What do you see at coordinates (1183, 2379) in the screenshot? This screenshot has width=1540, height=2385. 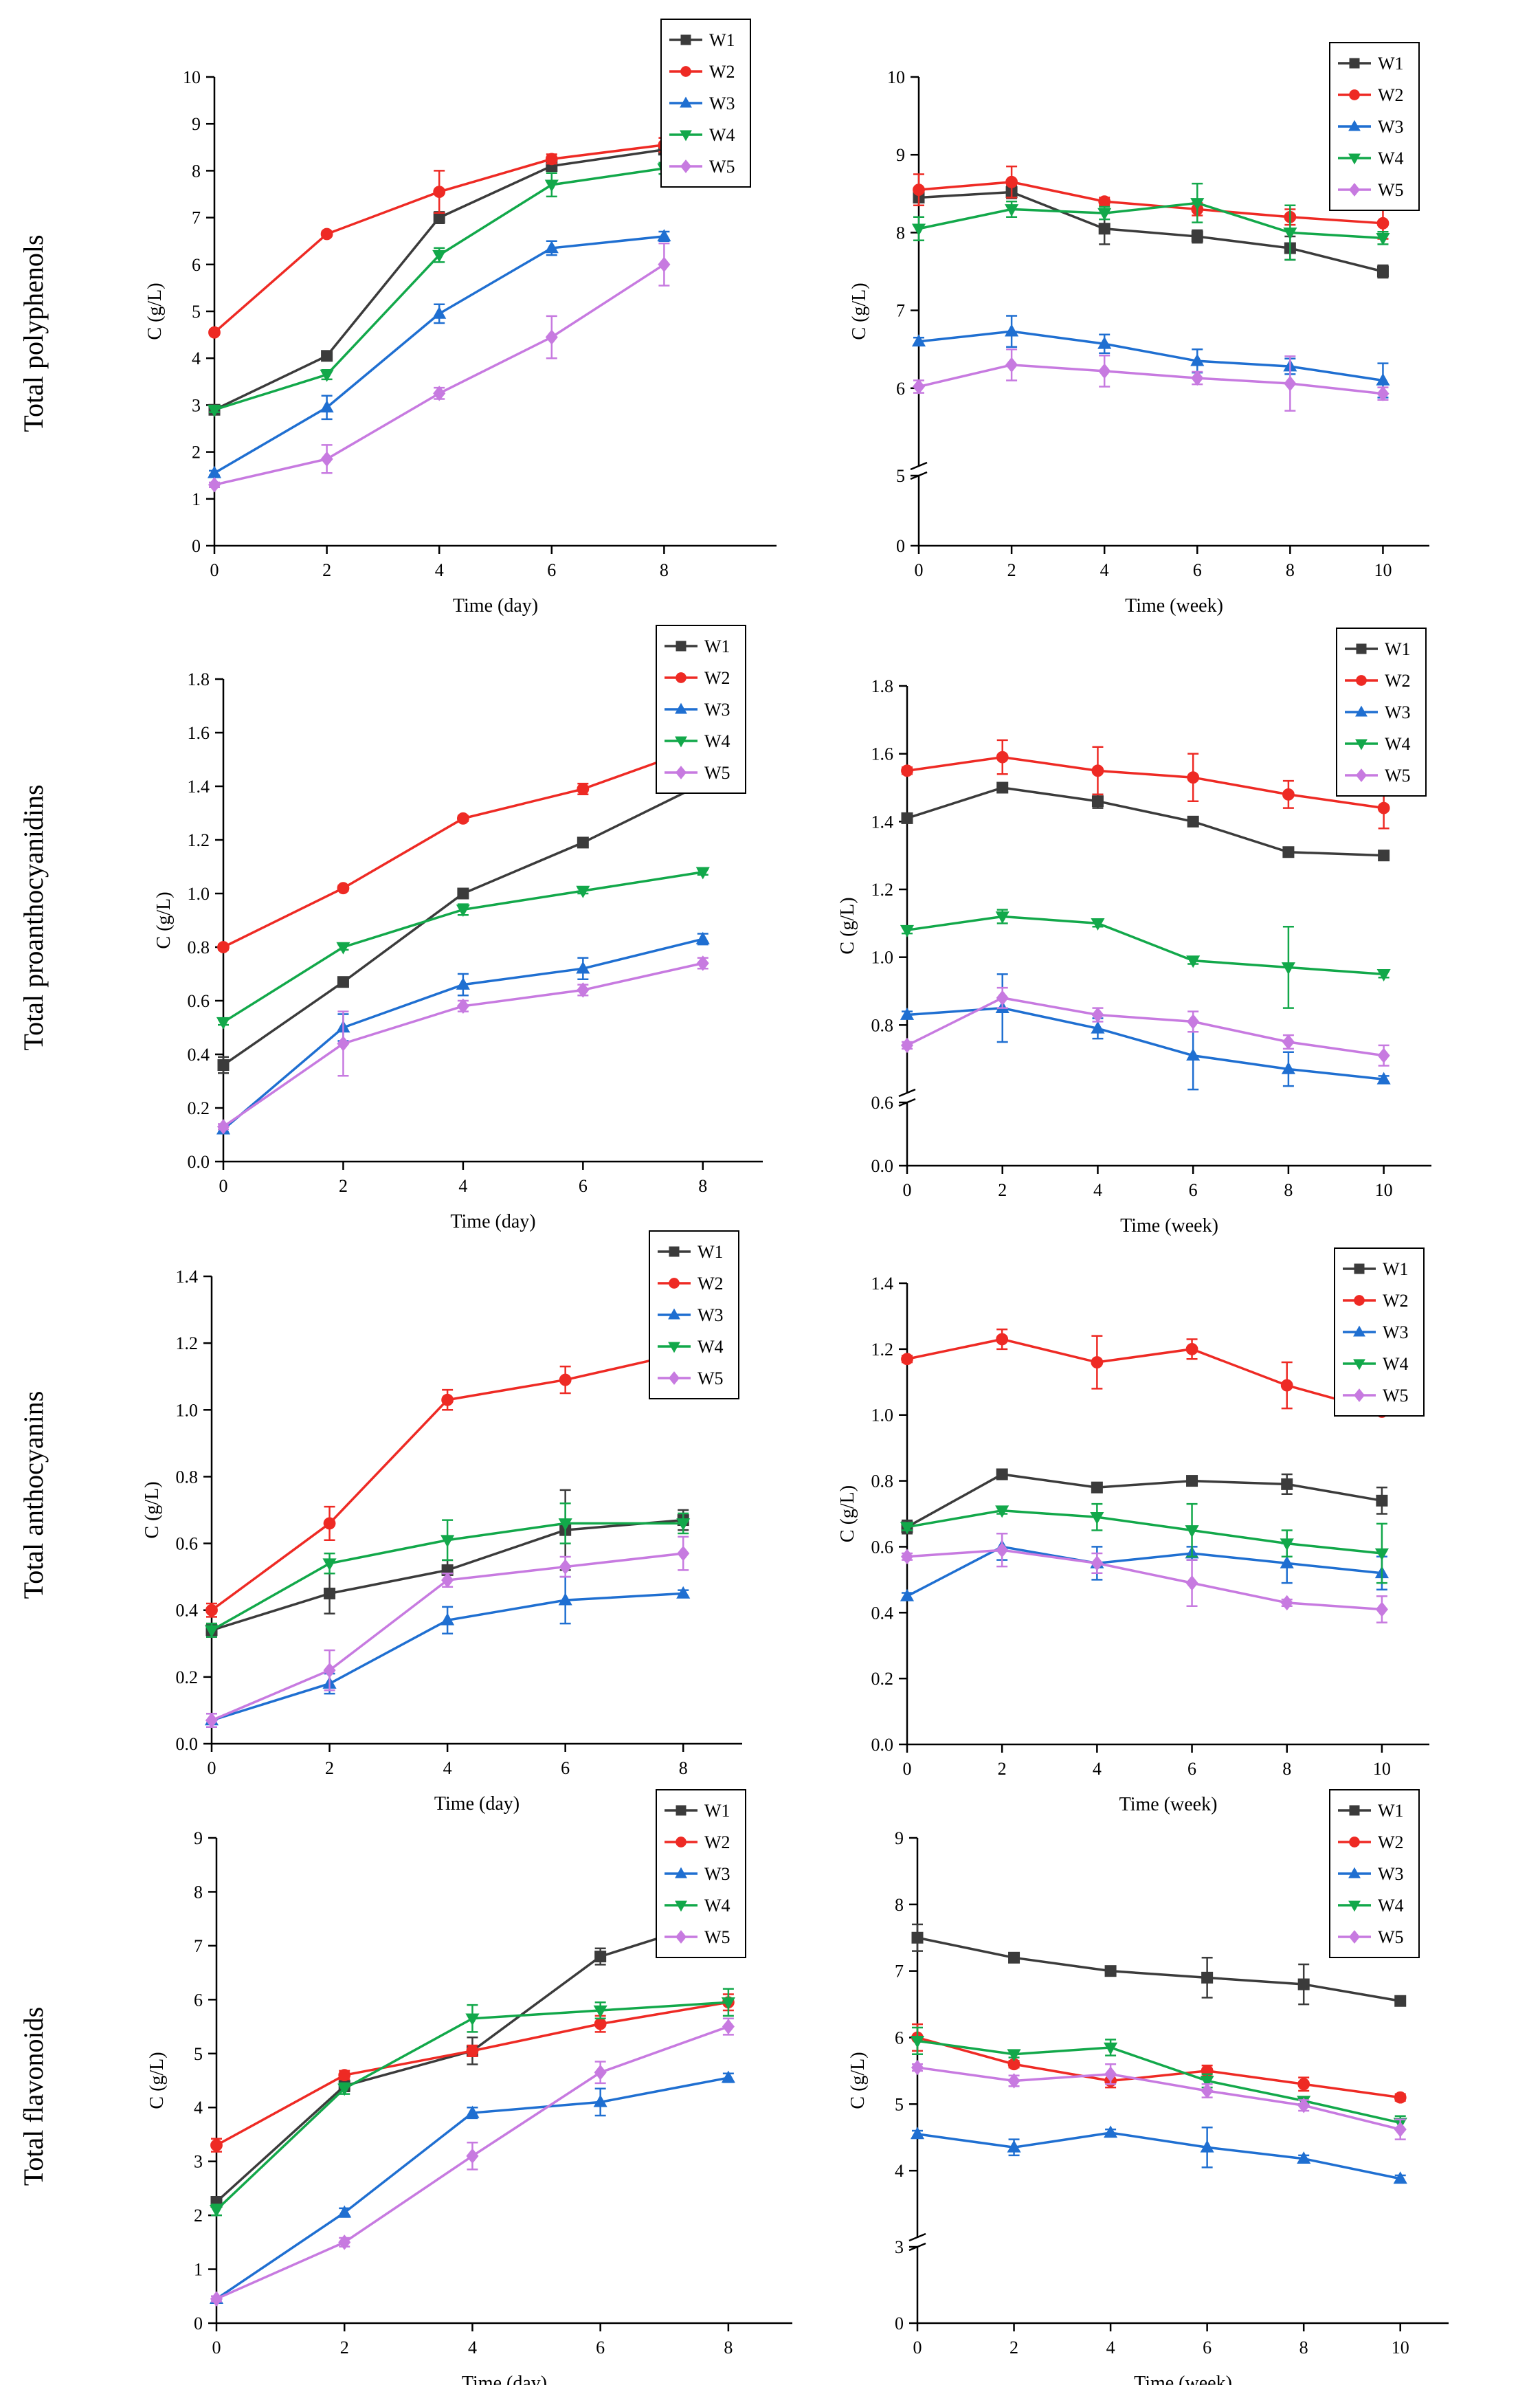 I see `x-axis-label: Time (week)` at bounding box center [1183, 2379].